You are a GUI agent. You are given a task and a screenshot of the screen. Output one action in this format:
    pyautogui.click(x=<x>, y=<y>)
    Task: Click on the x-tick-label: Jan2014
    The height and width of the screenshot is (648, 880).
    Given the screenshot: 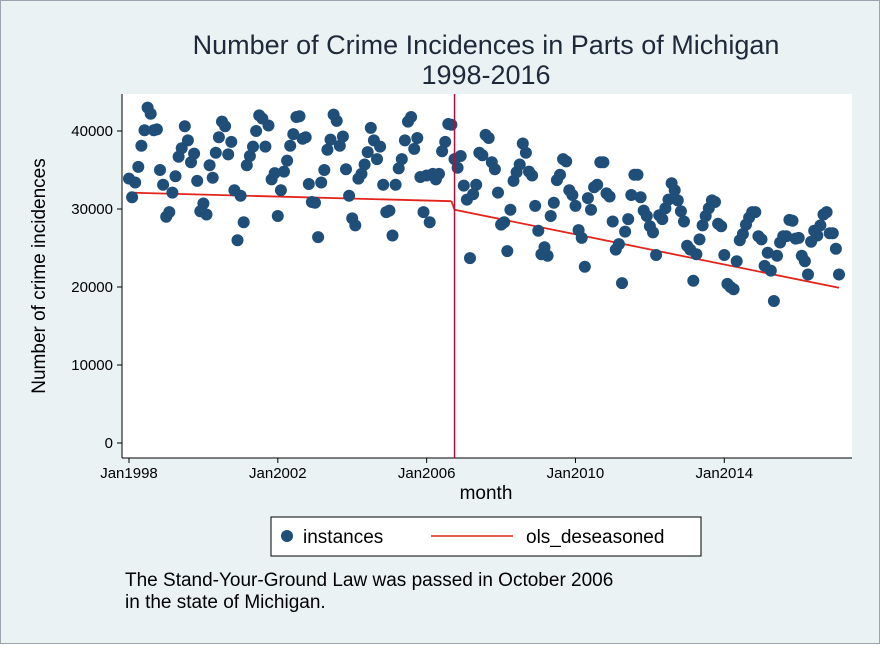 What is the action you would take?
    pyautogui.click(x=725, y=473)
    